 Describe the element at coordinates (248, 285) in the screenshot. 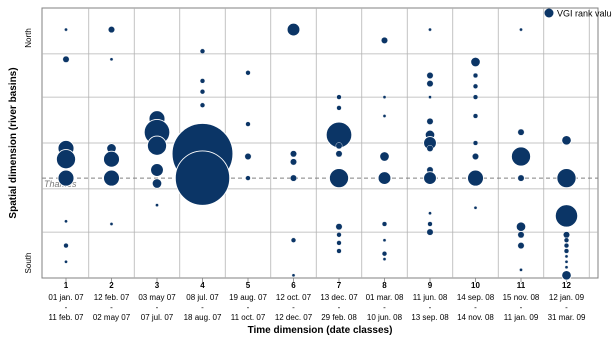

I see `x-class-number: 5` at that location.